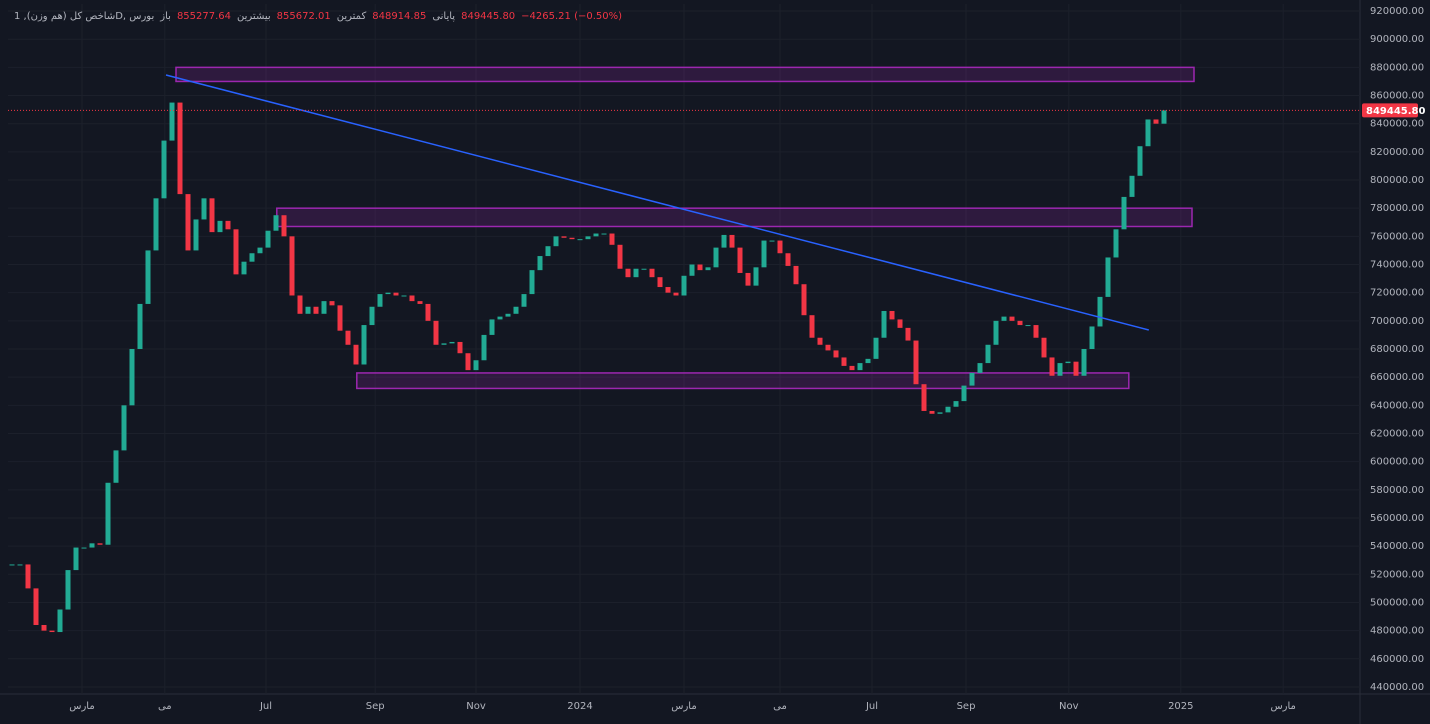 This screenshot has height=724, width=1430. What do you see at coordinates (1397, 293) in the screenshot?
I see `y-tick-label: 720000.00` at bounding box center [1397, 293].